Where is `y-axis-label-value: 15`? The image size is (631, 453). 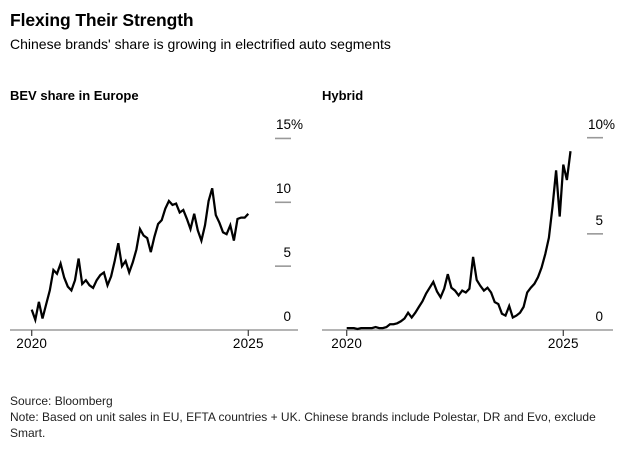
y-axis-label-value: 15 is located at coordinates (283, 125).